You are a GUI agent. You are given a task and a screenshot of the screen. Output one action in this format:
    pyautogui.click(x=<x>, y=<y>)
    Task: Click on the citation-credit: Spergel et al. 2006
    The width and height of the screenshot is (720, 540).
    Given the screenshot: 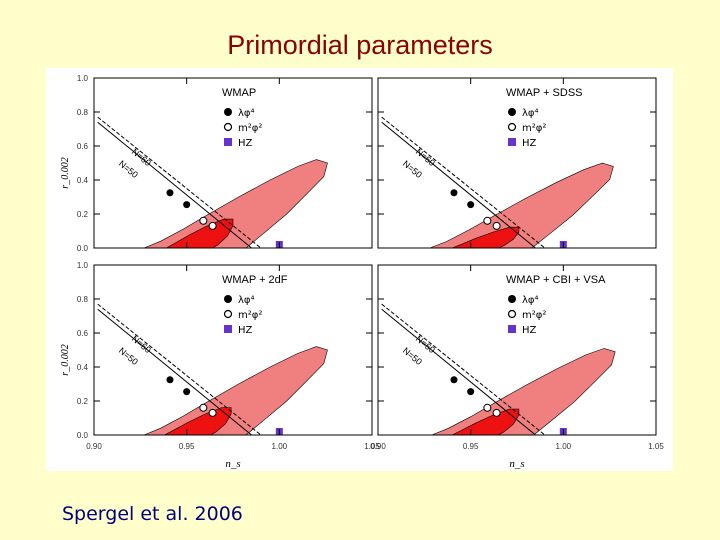 What is the action you would take?
    pyautogui.click(x=152, y=514)
    